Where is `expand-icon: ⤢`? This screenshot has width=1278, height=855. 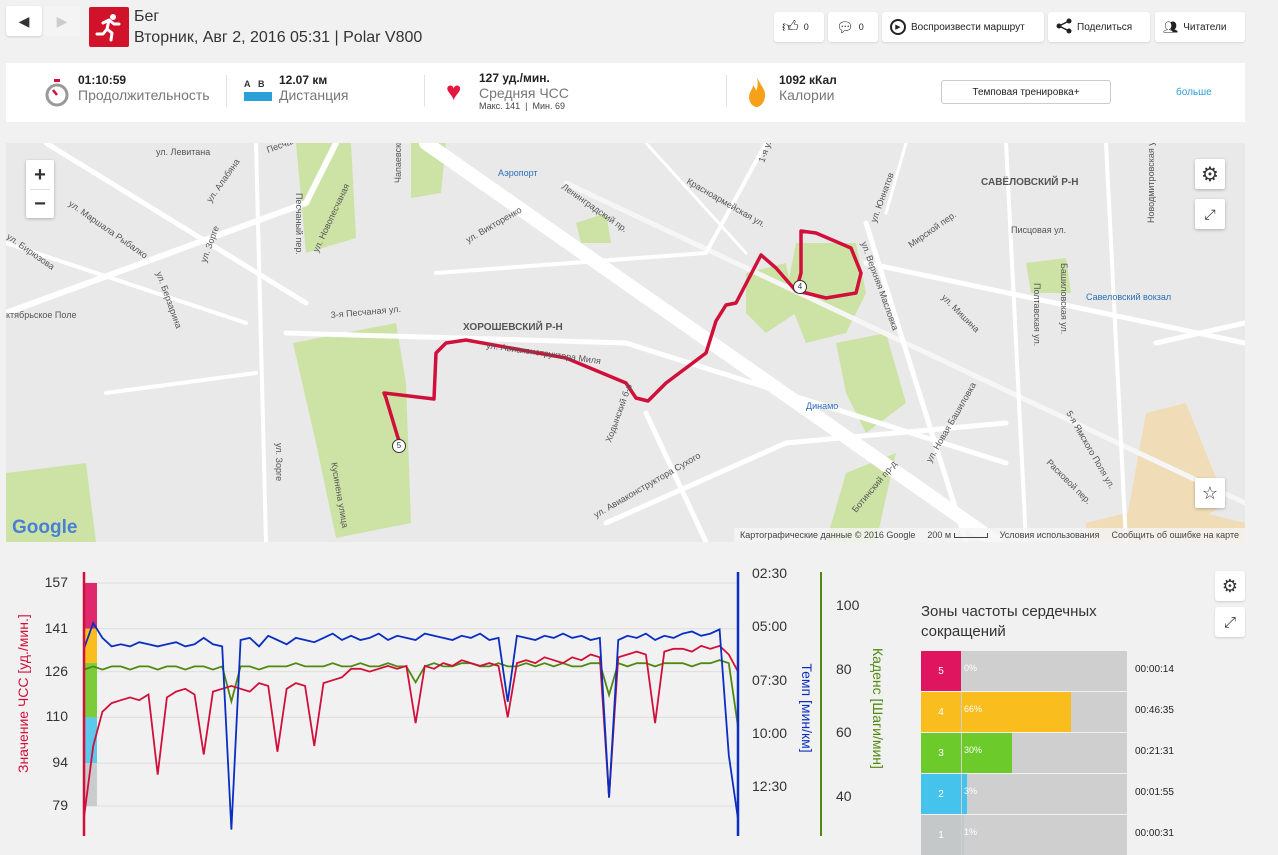
expand-icon: ⤢ is located at coordinates (1229, 622).